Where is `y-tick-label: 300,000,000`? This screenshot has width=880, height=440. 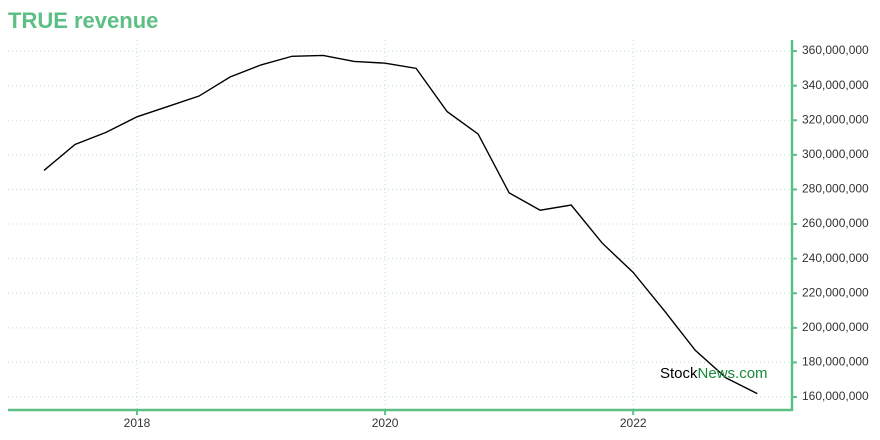
y-tick-label: 300,000,000 is located at coordinates (835, 154).